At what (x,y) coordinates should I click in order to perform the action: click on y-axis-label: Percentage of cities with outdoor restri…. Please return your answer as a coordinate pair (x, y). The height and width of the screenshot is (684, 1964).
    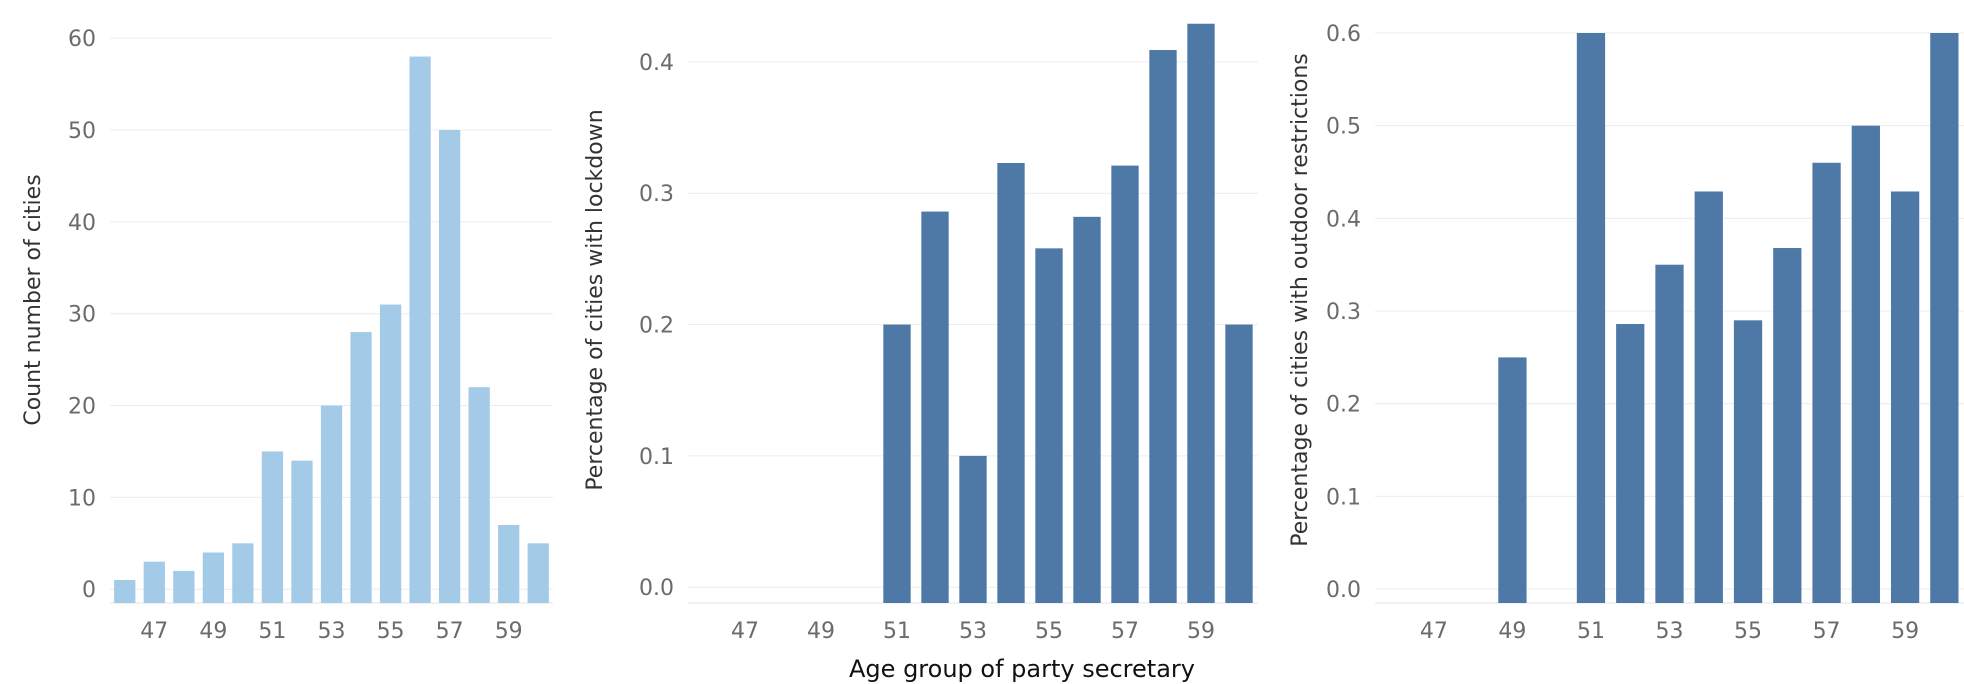
    Looking at the image, I should click on (1300, 300).